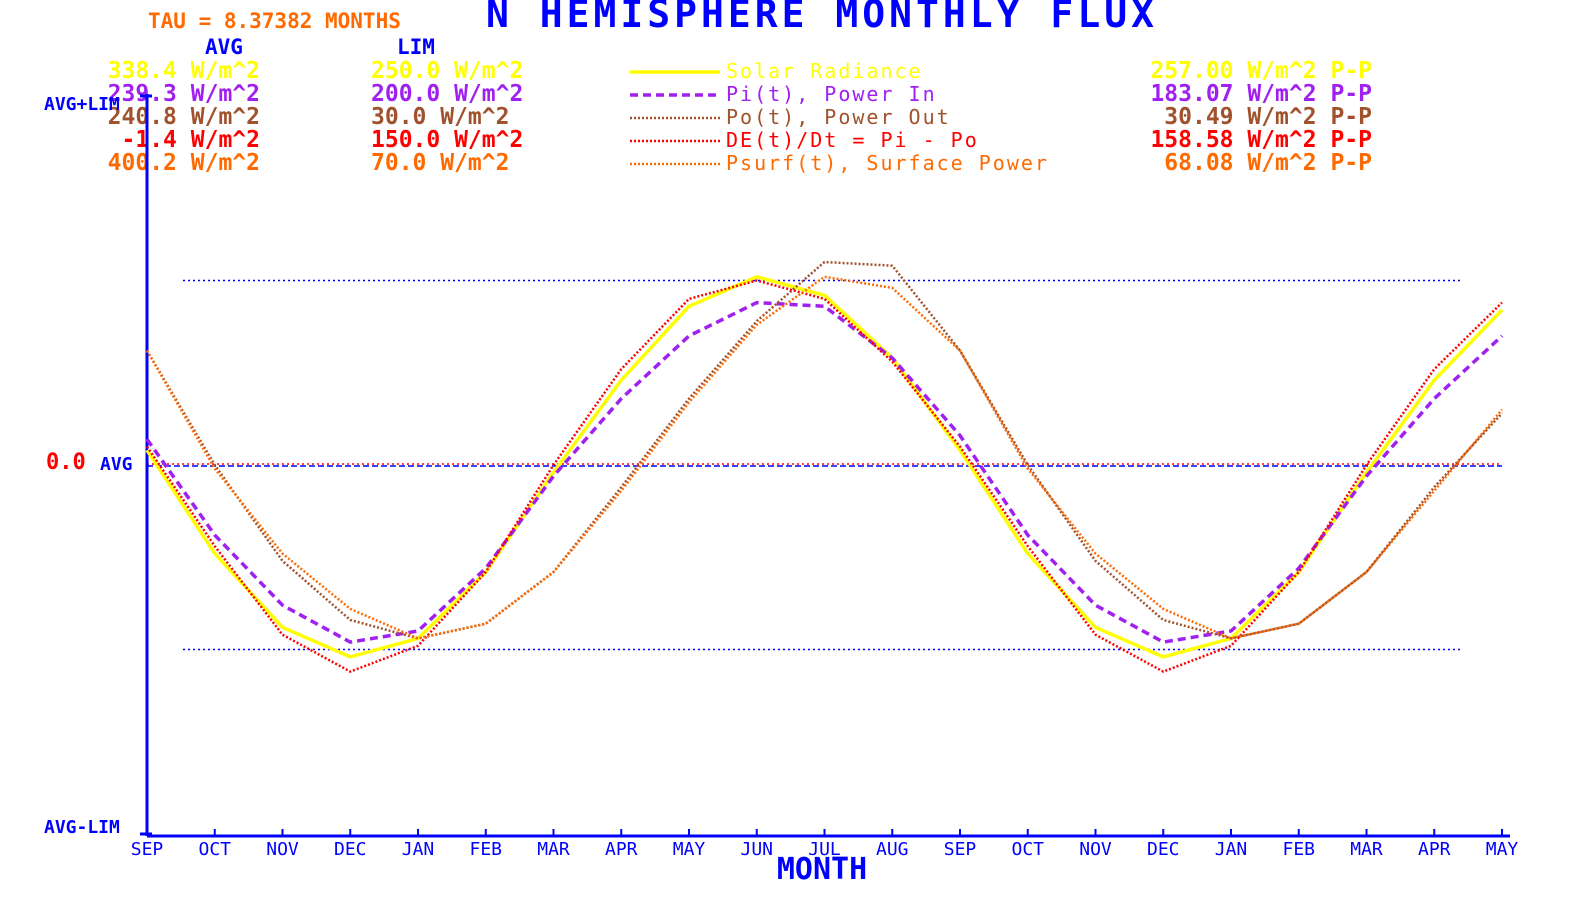 The image size is (1591, 898). Describe the element at coordinates (191, 140) in the screenshot. I see `legend-avg-value: -1.4 W/m^2` at that location.